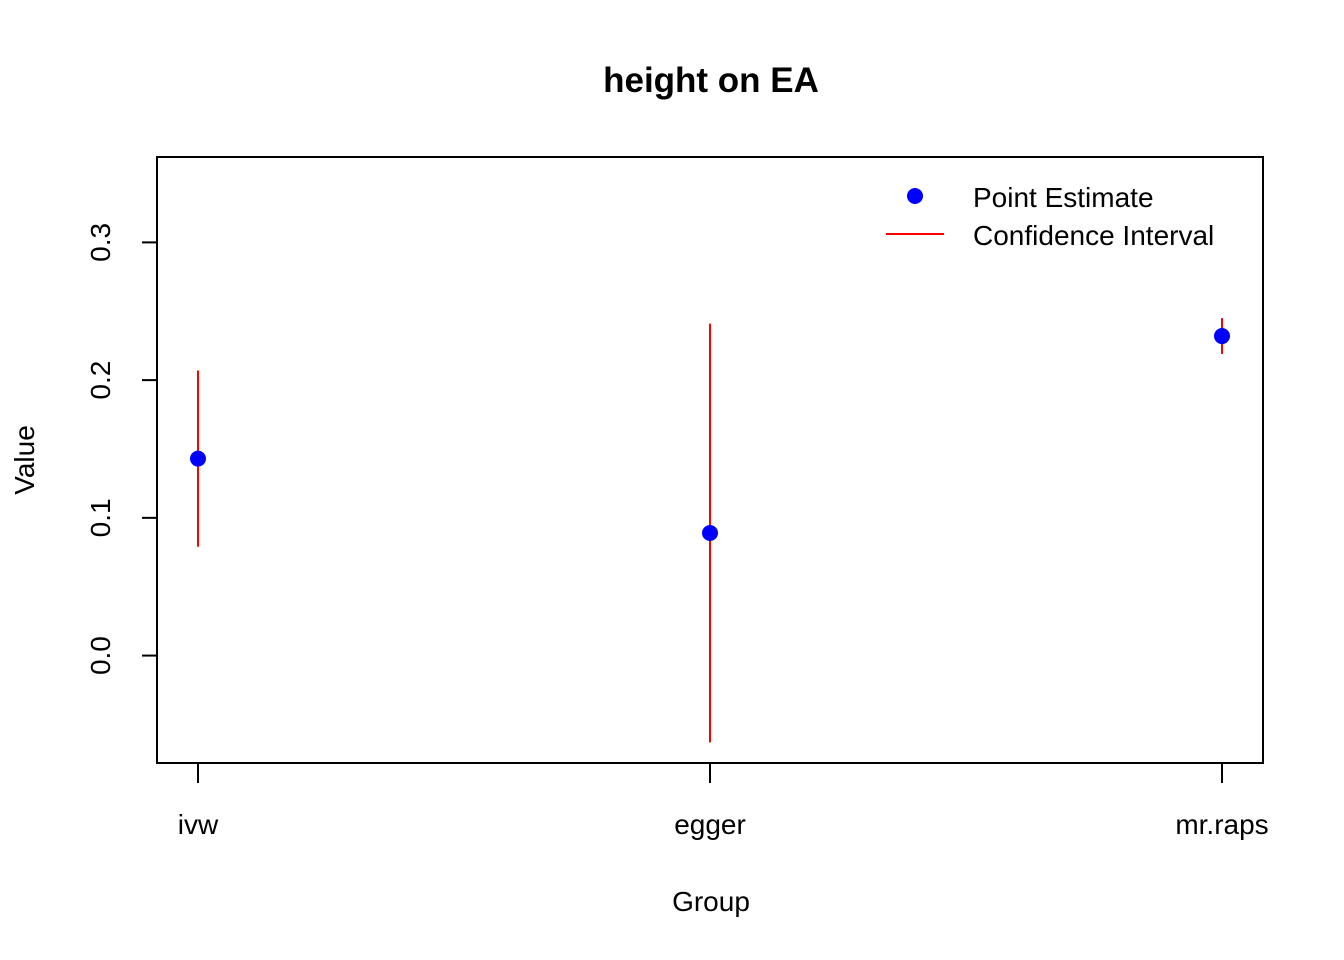 Image resolution: width=1344 pixels, height=960 pixels. Describe the element at coordinates (1222, 336) in the screenshot. I see `point-mr-raps` at that location.